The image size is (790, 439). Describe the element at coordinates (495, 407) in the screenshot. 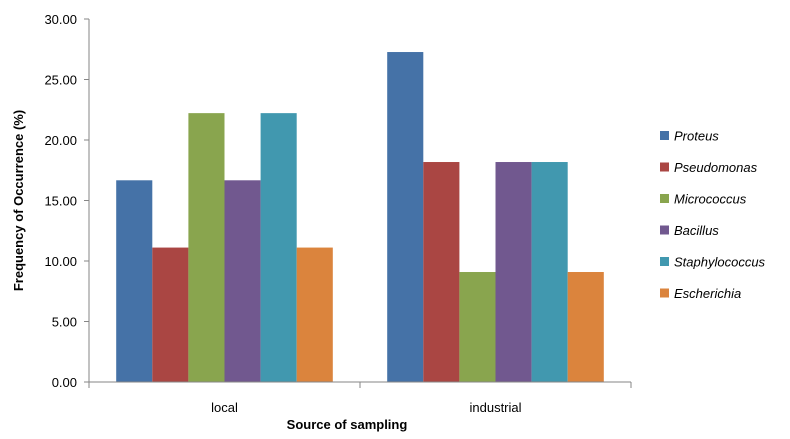

I see `x-category-label-industrial: industrial` at that location.